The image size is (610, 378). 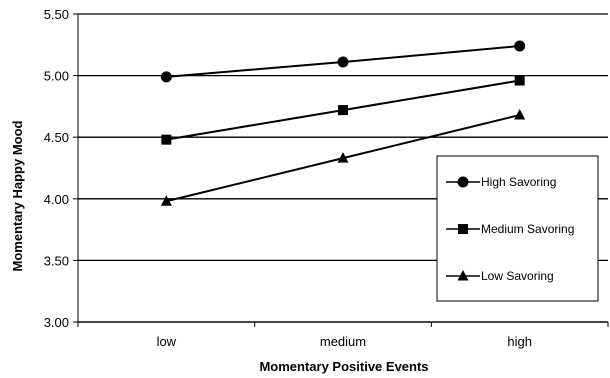 What do you see at coordinates (56, 260) in the screenshot?
I see `y-tick-label: 3.50` at bounding box center [56, 260].